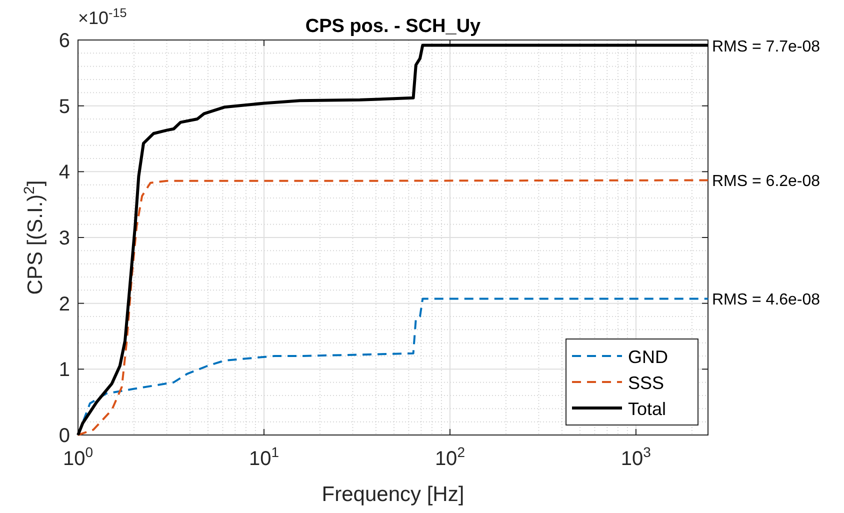  What do you see at coordinates (64, 436) in the screenshot?
I see `y-tick-label: 0` at bounding box center [64, 436].